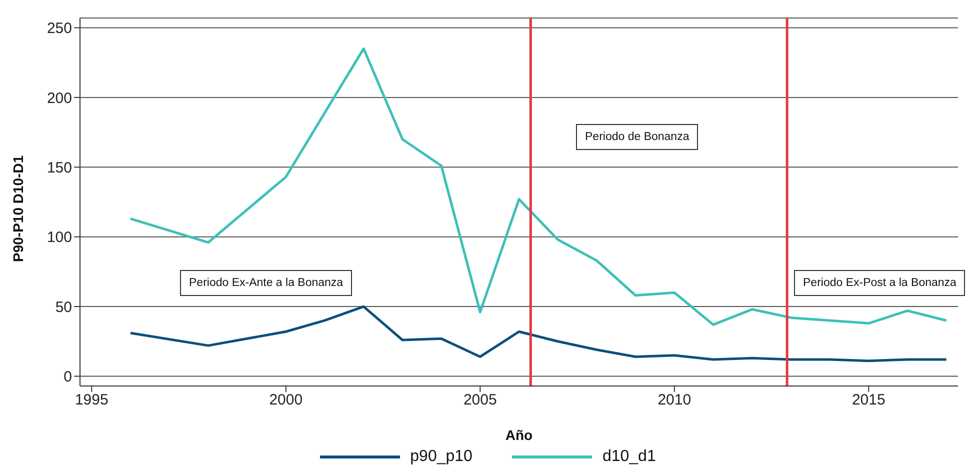 The image size is (972, 474). Describe the element at coordinates (59, 167) in the screenshot. I see `y-tick-label: 150` at that location.